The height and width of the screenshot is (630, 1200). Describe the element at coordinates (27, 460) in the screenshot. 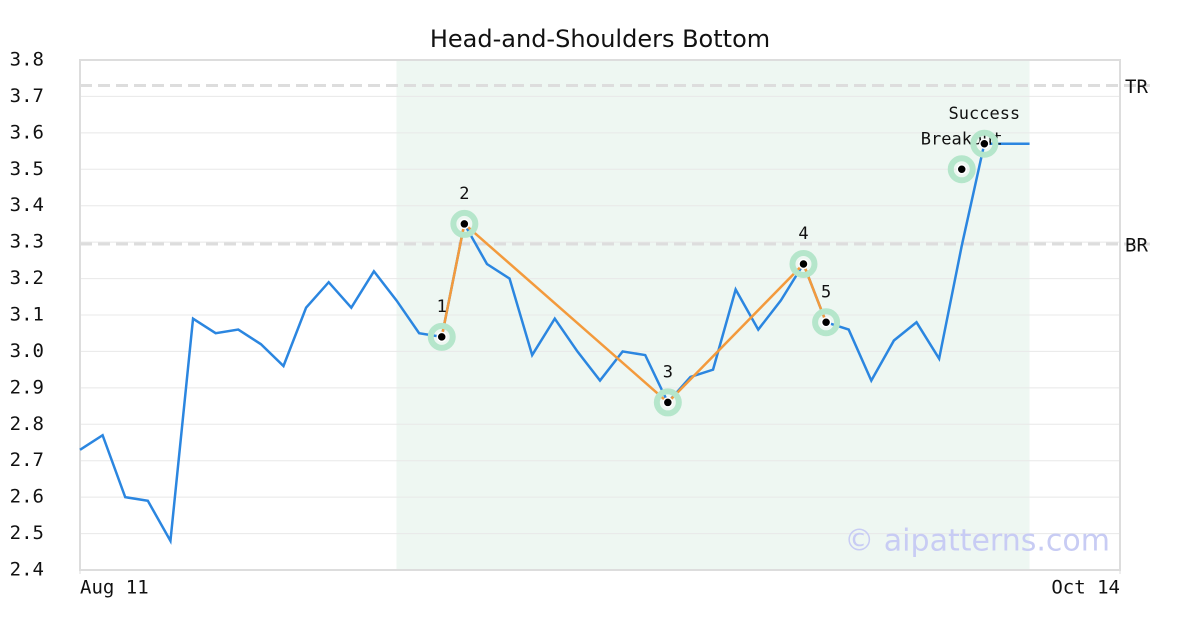

I see `y-tick-label: 2.7` at that location.